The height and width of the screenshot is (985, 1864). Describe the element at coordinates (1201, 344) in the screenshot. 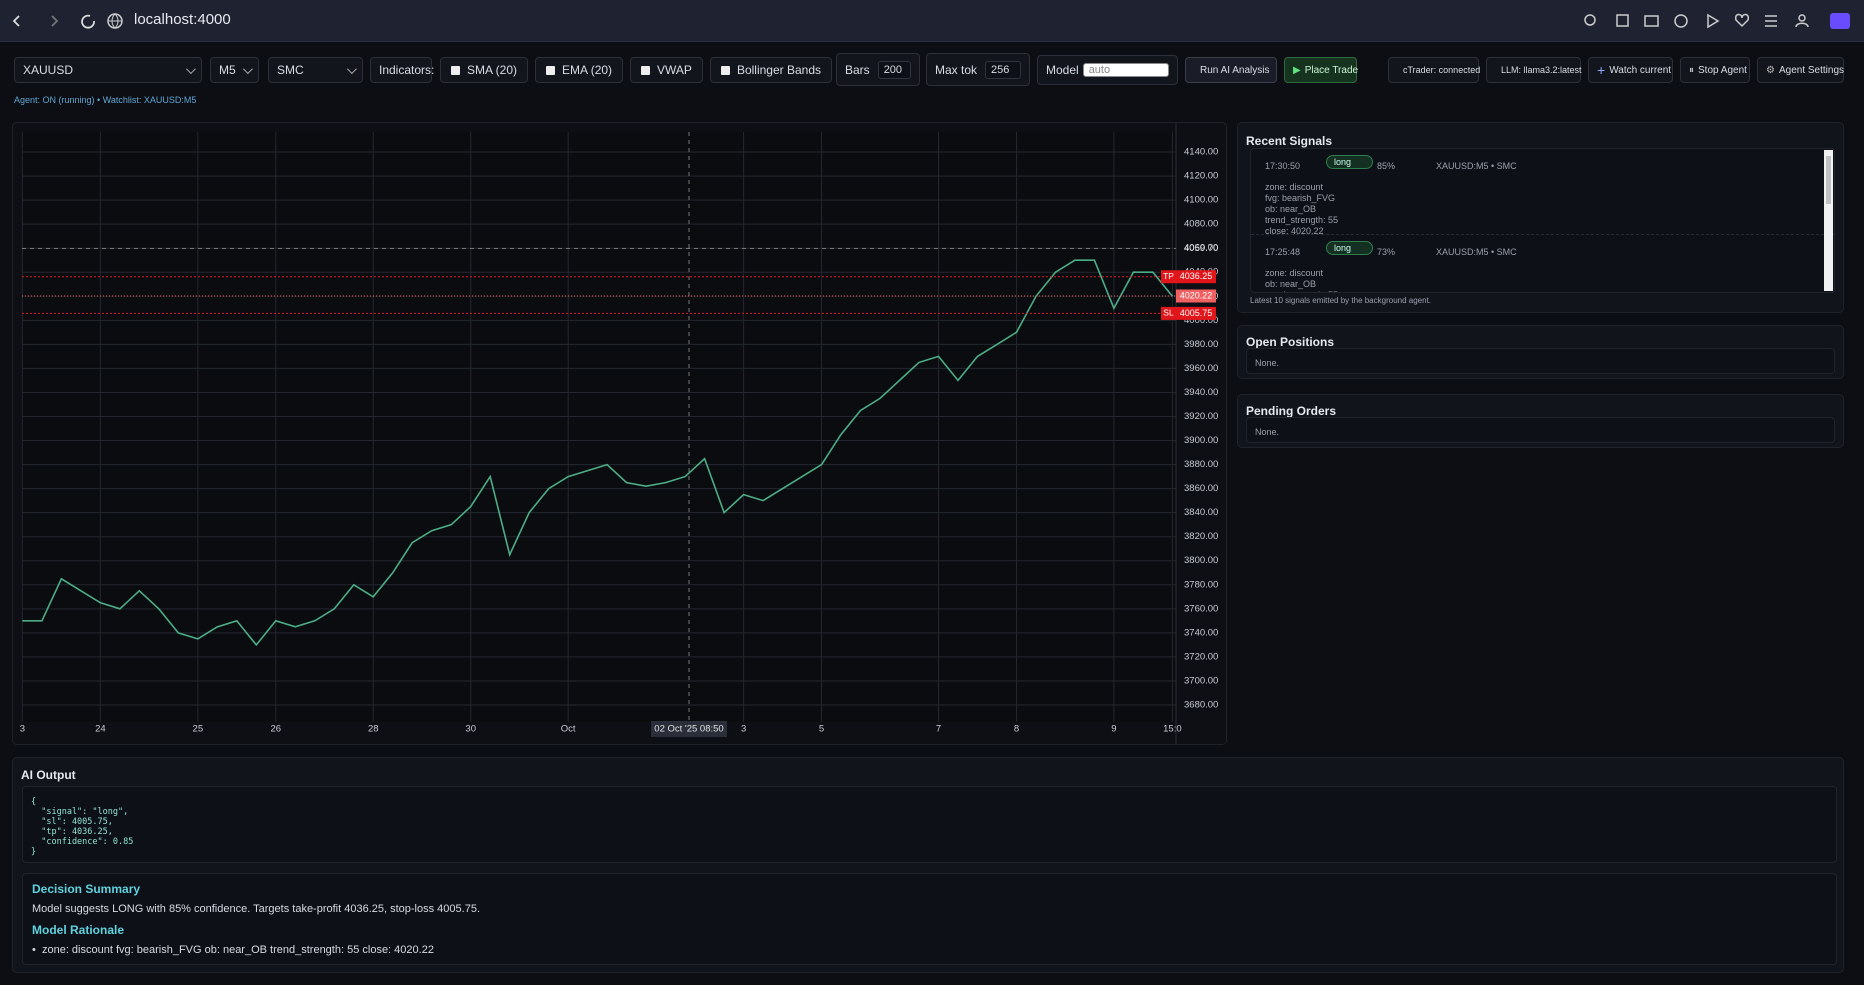

I see `y-tick-label: 3980.00` at that location.